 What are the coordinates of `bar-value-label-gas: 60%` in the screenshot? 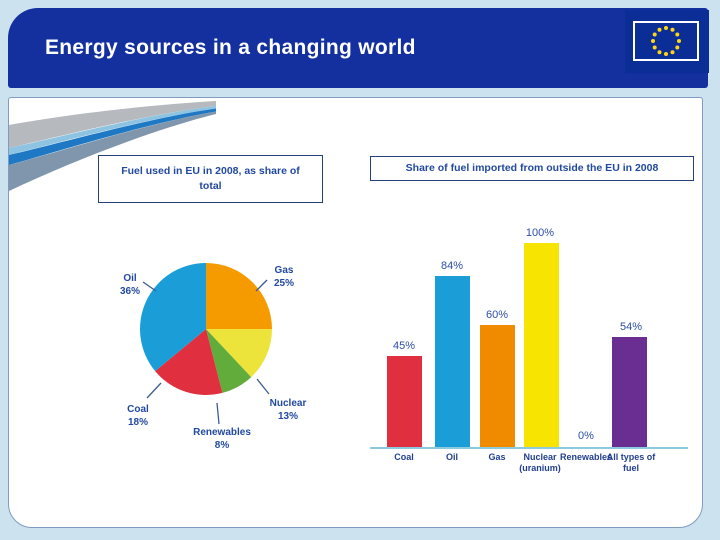 It's located at (497, 315).